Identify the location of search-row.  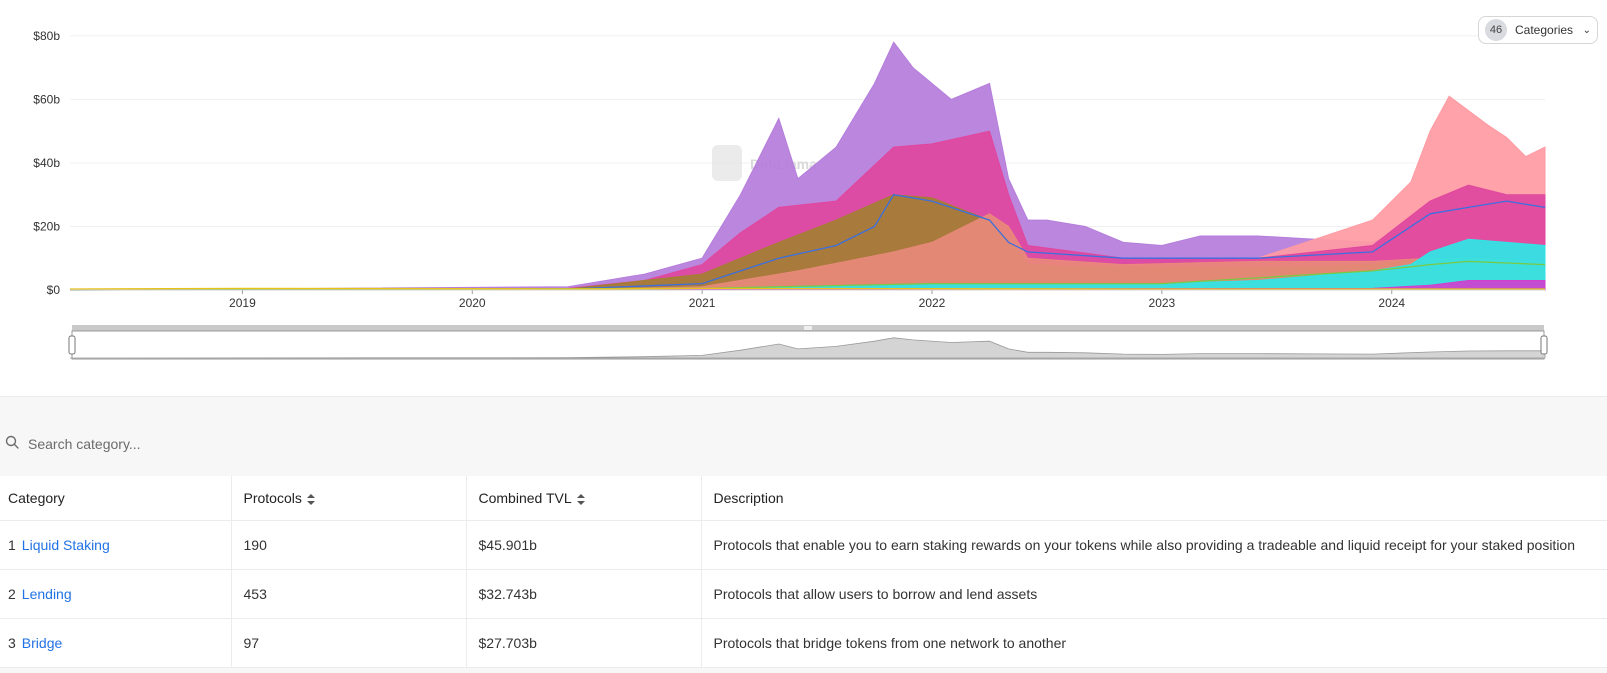
(803, 443).